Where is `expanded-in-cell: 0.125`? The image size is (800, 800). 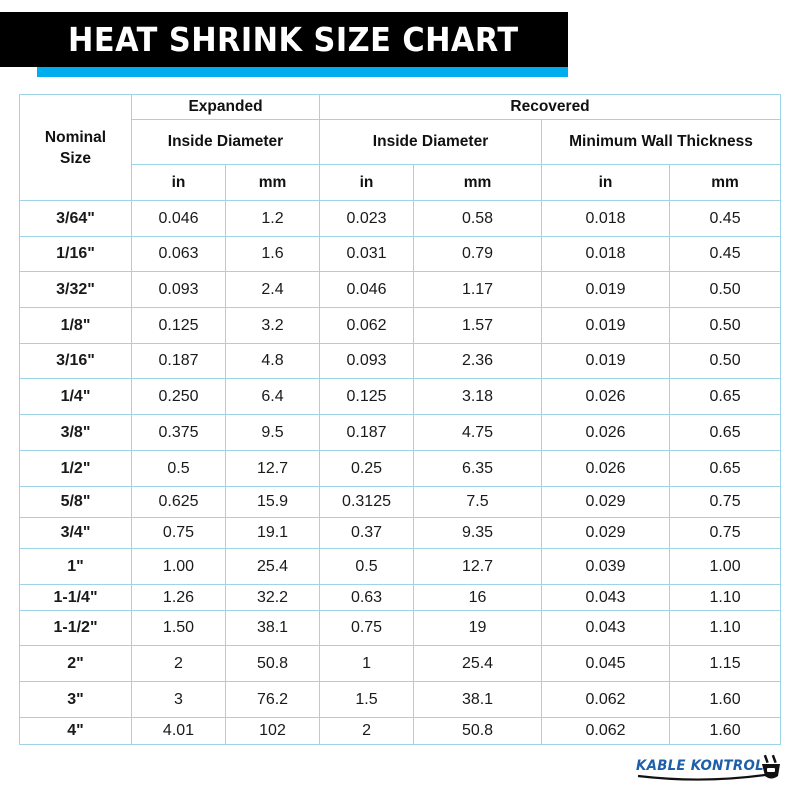
expanded-in-cell: 0.125 is located at coordinates (178, 325).